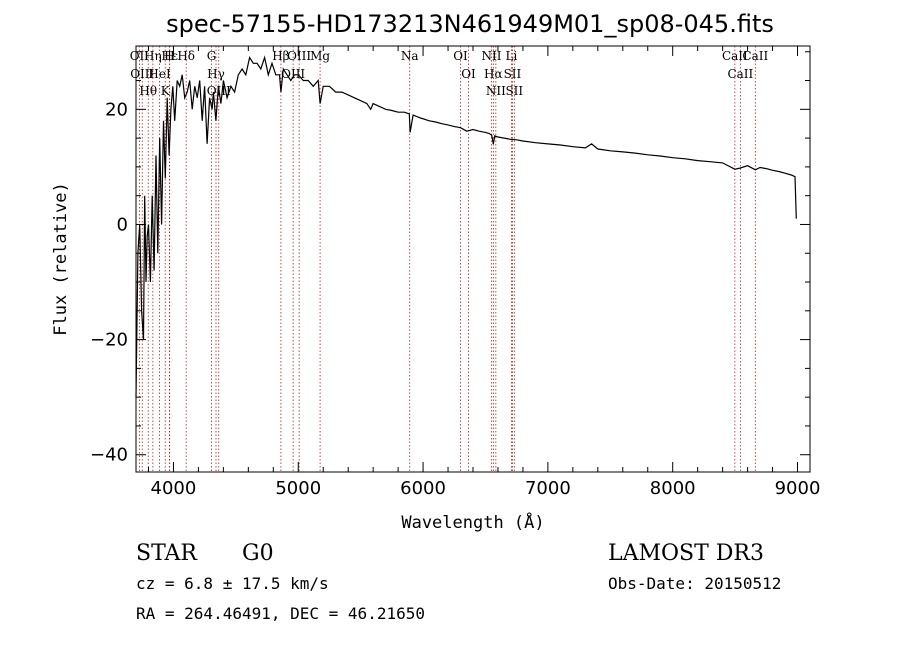  I want to click on spectral-line-label: K, so click(166, 91).